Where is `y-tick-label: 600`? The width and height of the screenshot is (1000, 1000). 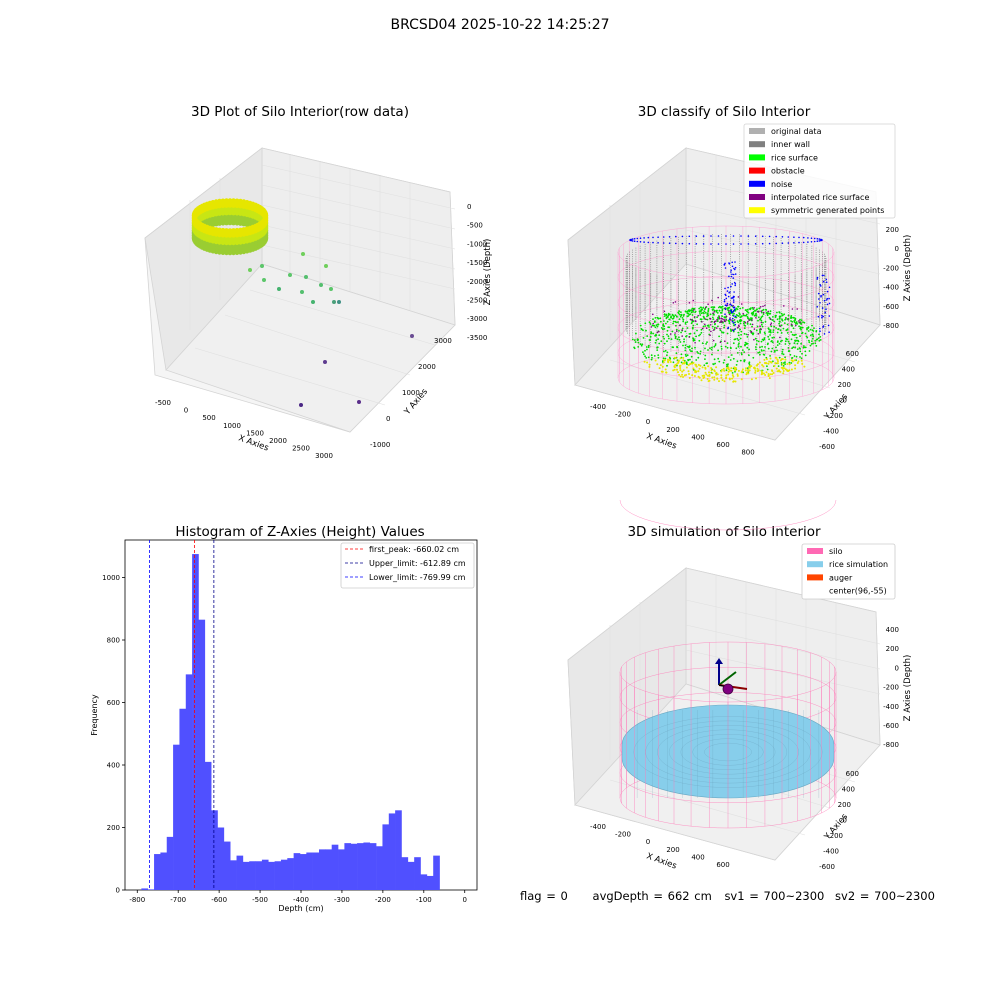
y-tick-label: 600 is located at coordinates (852, 774).